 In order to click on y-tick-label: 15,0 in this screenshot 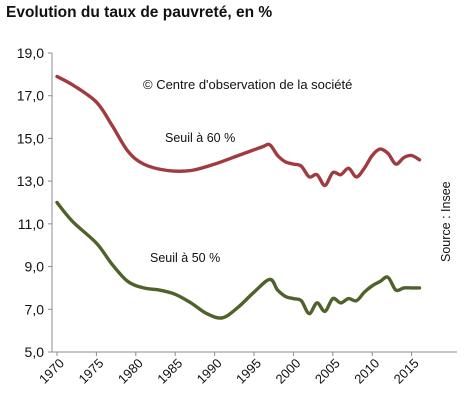, I will do `click(30, 138)`.